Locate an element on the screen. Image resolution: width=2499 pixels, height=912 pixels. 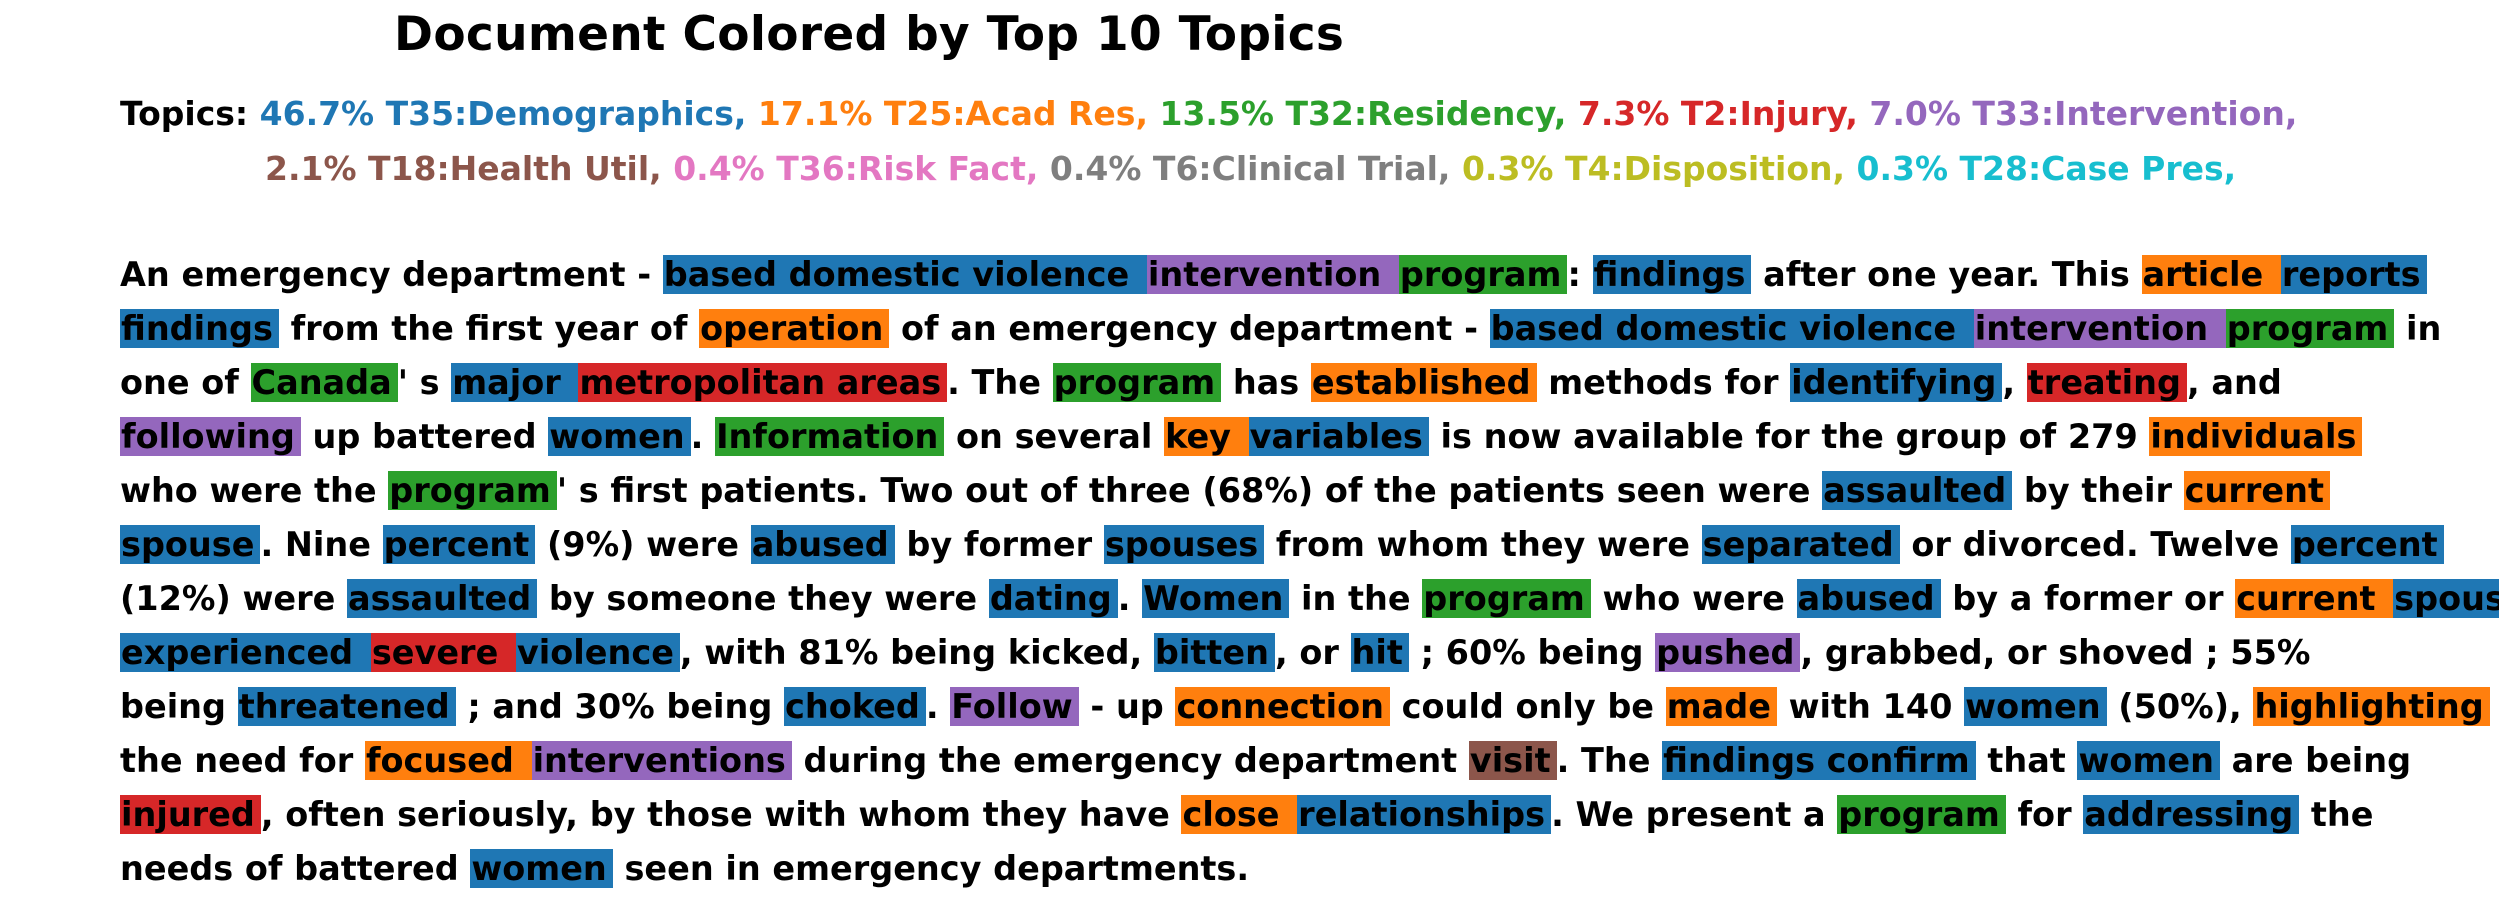
page-title: Document Colored by Top 10 Topics is located at coordinates (869, 34).